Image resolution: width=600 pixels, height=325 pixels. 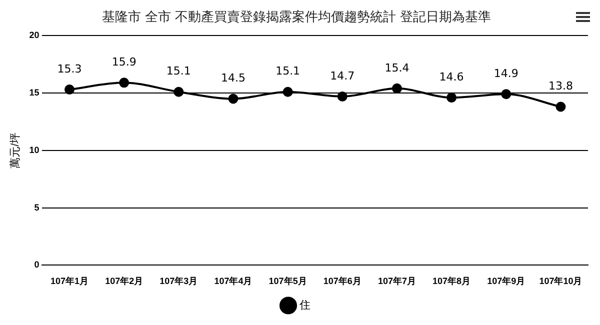 I want to click on y-tick-label: 0, so click(x=37, y=265).